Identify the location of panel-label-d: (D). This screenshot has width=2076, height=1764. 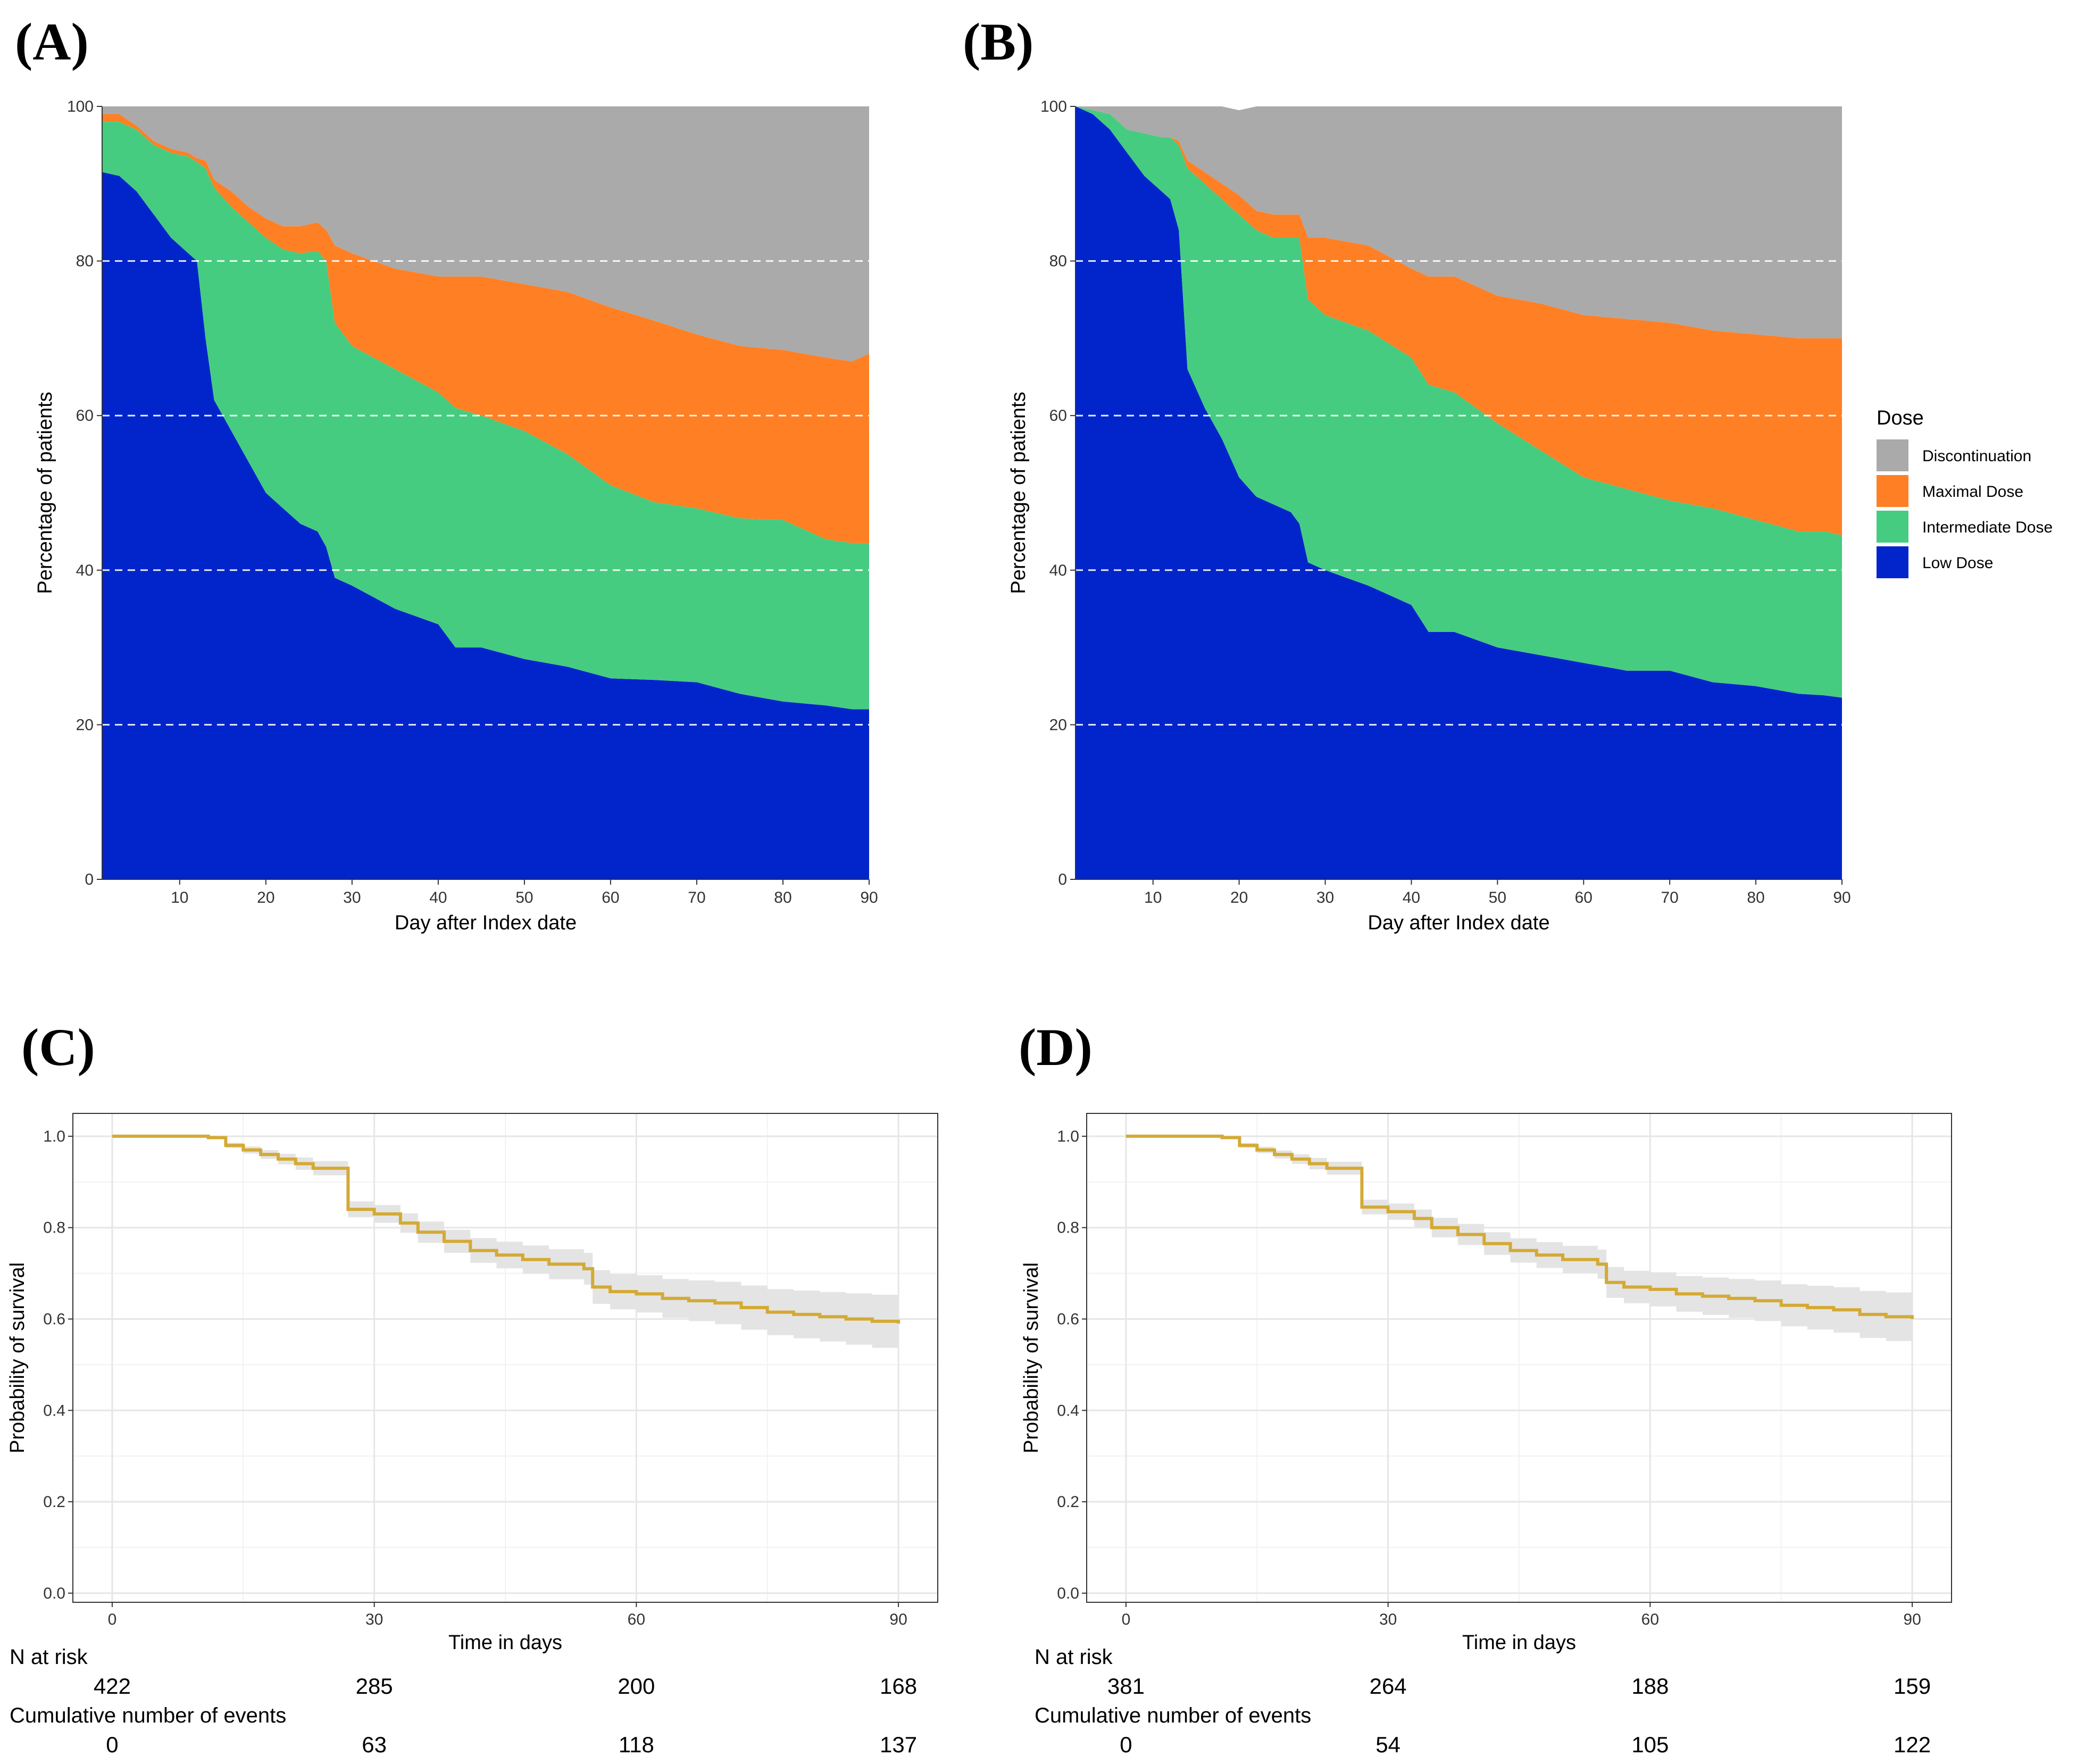
(1056, 1048).